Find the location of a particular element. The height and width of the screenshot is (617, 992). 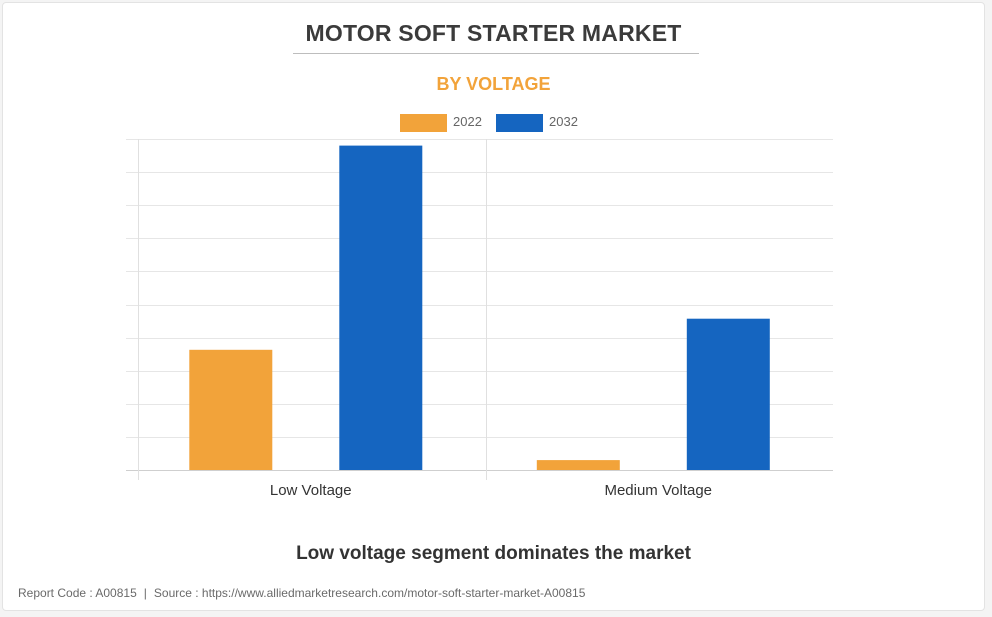

x-tick-label-low-voltage: Low Voltage is located at coordinates (311, 490).